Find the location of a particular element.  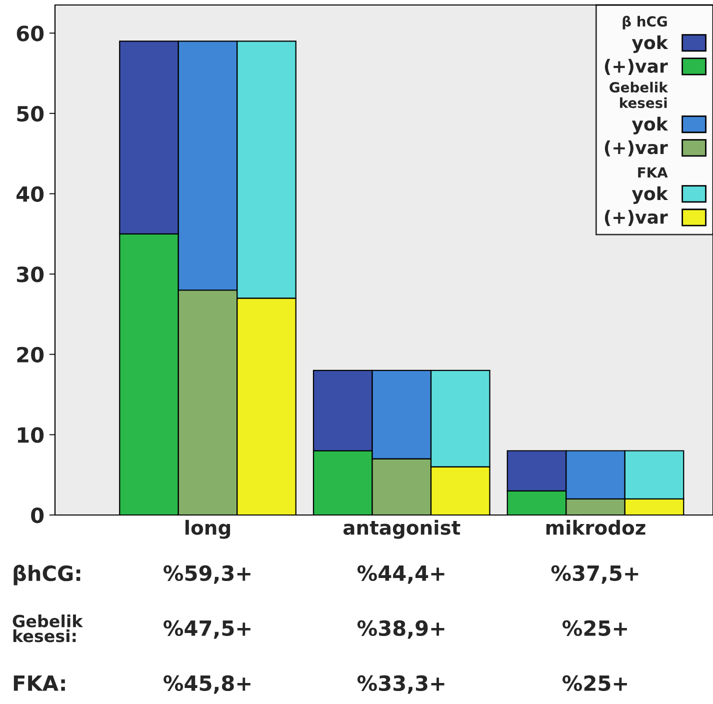

text: %44,4+ is located at coordinates (400, 574).